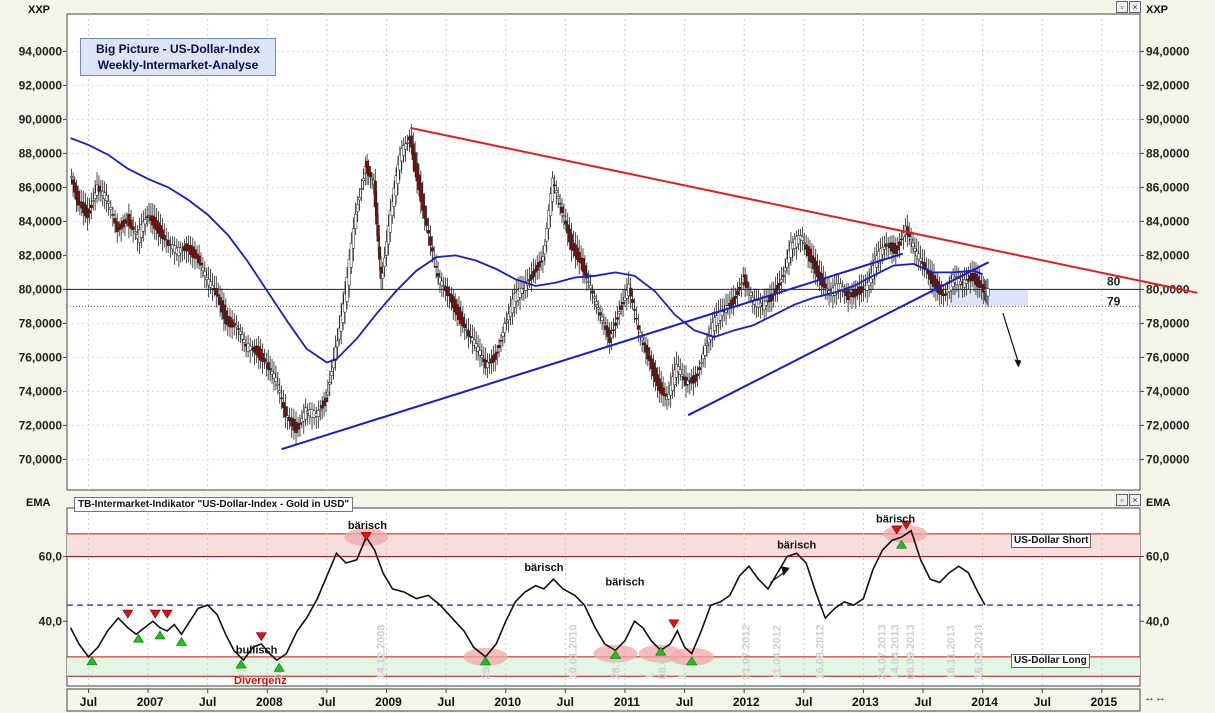 The height and width of the screenshot is (713, 1215). I want to click on vertical-date-14: 06.09.2013, so click(911, 651).